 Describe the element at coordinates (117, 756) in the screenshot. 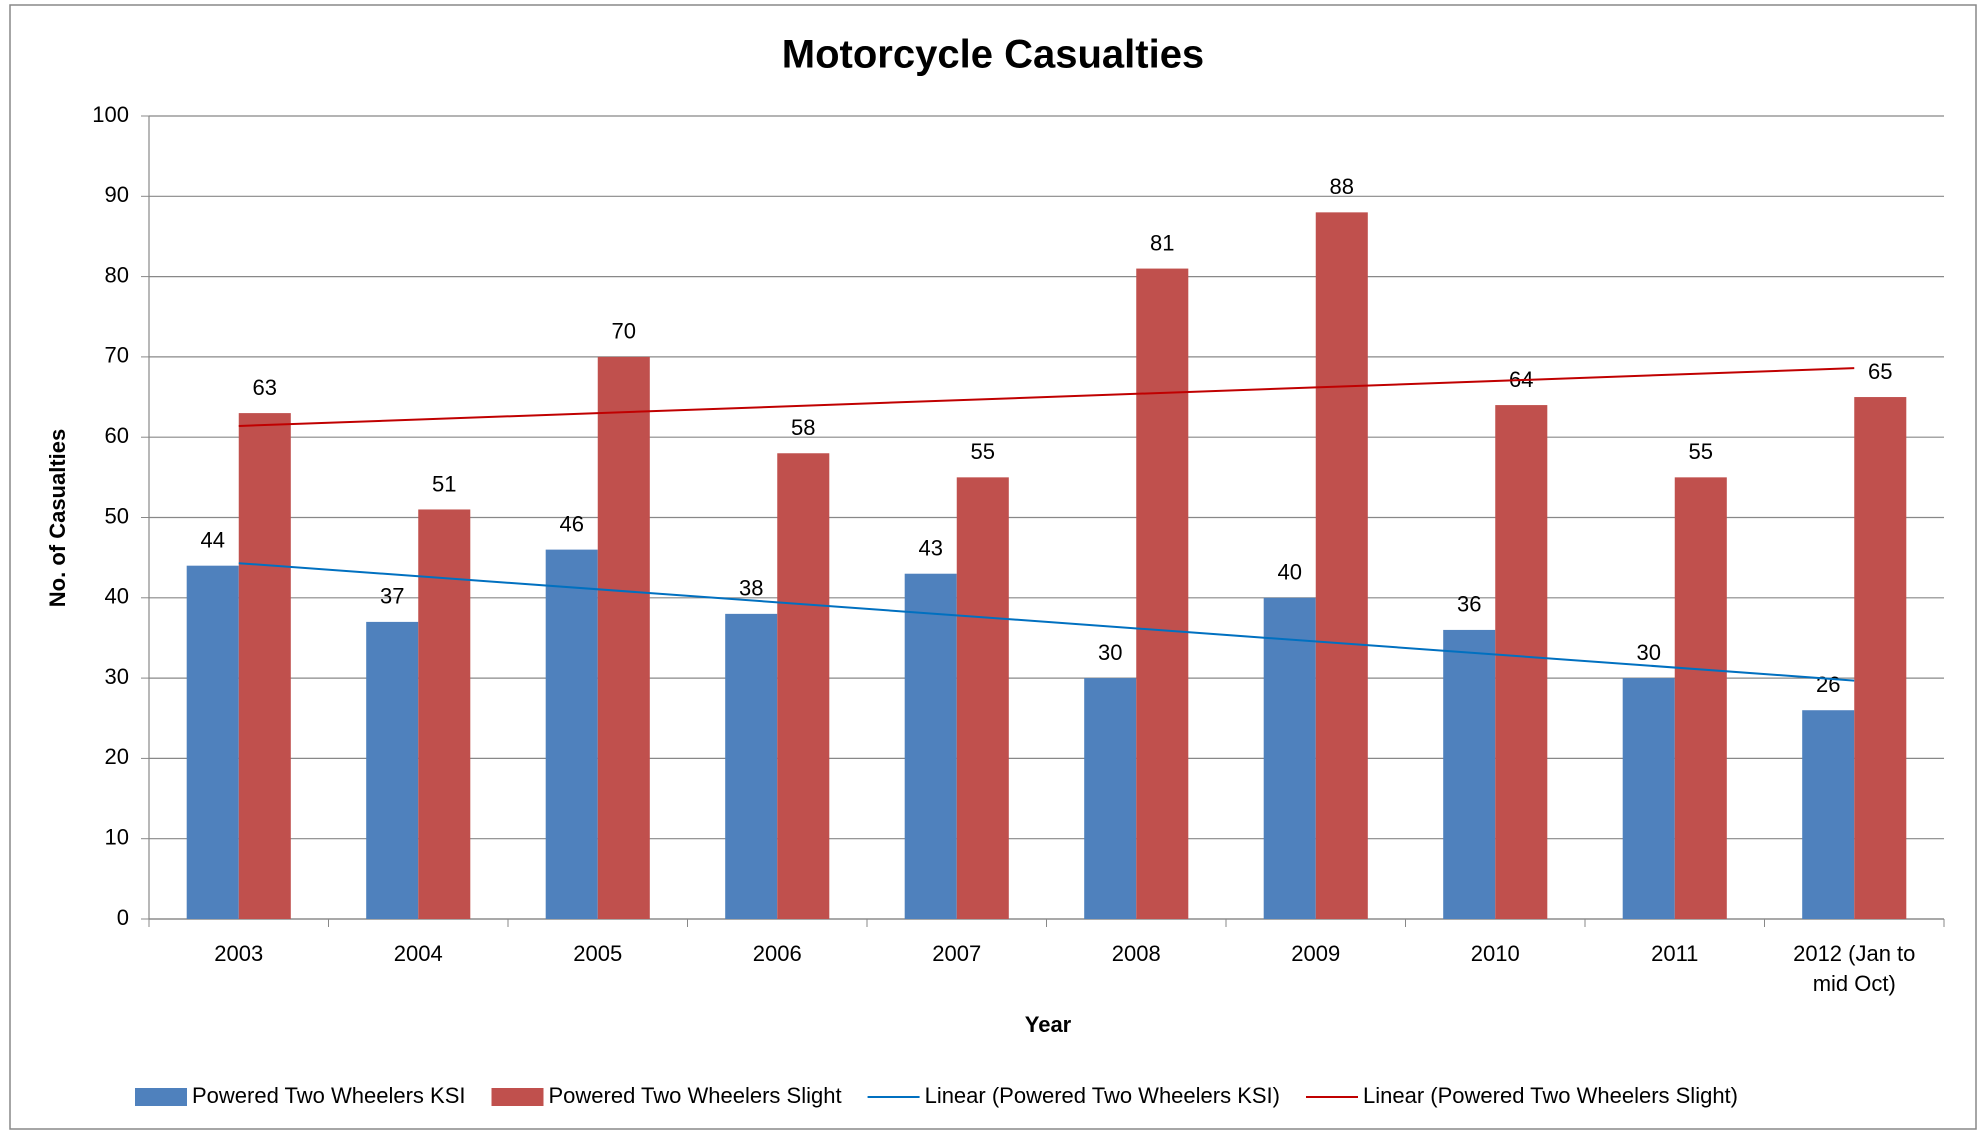

I see `y-tick-label: 20` at that location.